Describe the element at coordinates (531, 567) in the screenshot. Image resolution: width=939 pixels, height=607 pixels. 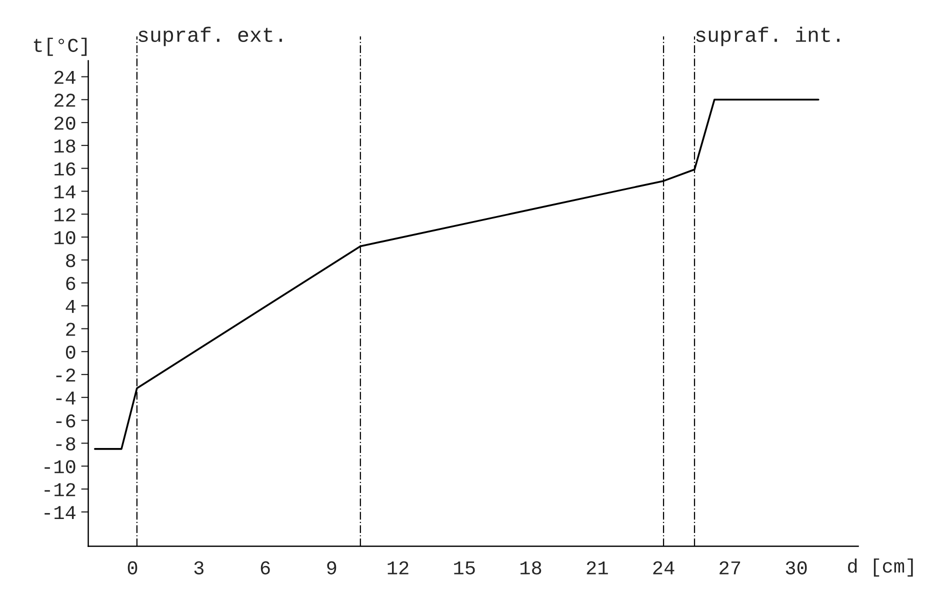
I see `x-tick-label: 18` at that location.